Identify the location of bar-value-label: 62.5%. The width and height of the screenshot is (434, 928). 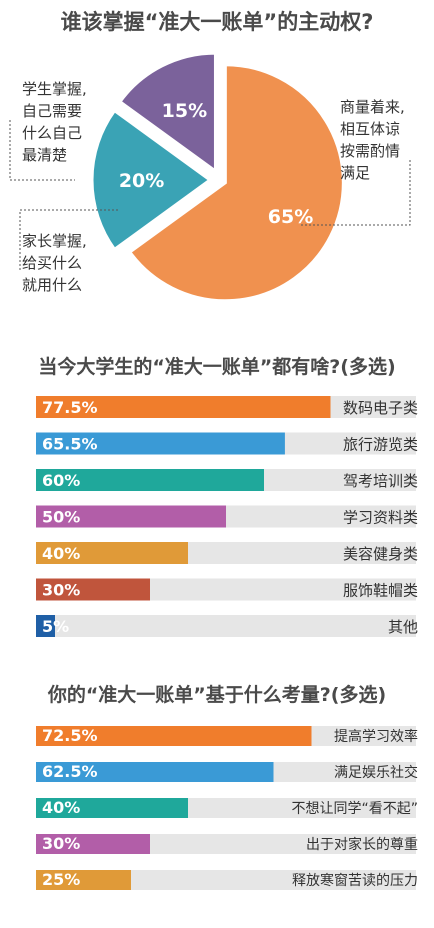
(70, 771).